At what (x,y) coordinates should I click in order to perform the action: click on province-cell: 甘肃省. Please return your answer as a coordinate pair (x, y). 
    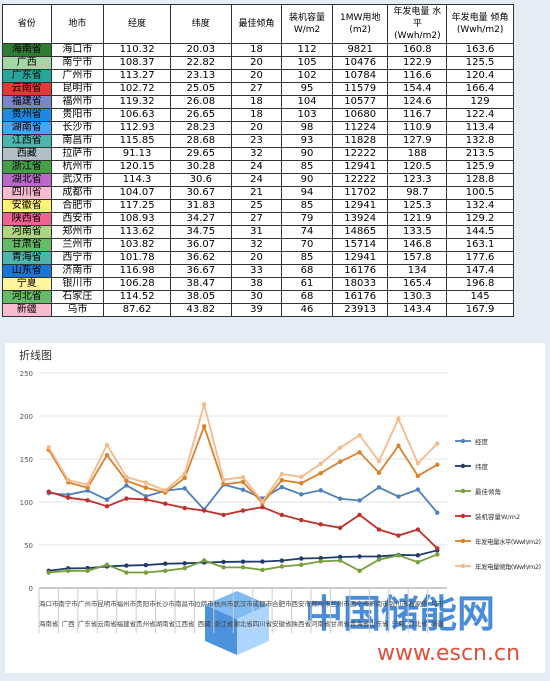
    Looking at the image, I should click on (27, 245).